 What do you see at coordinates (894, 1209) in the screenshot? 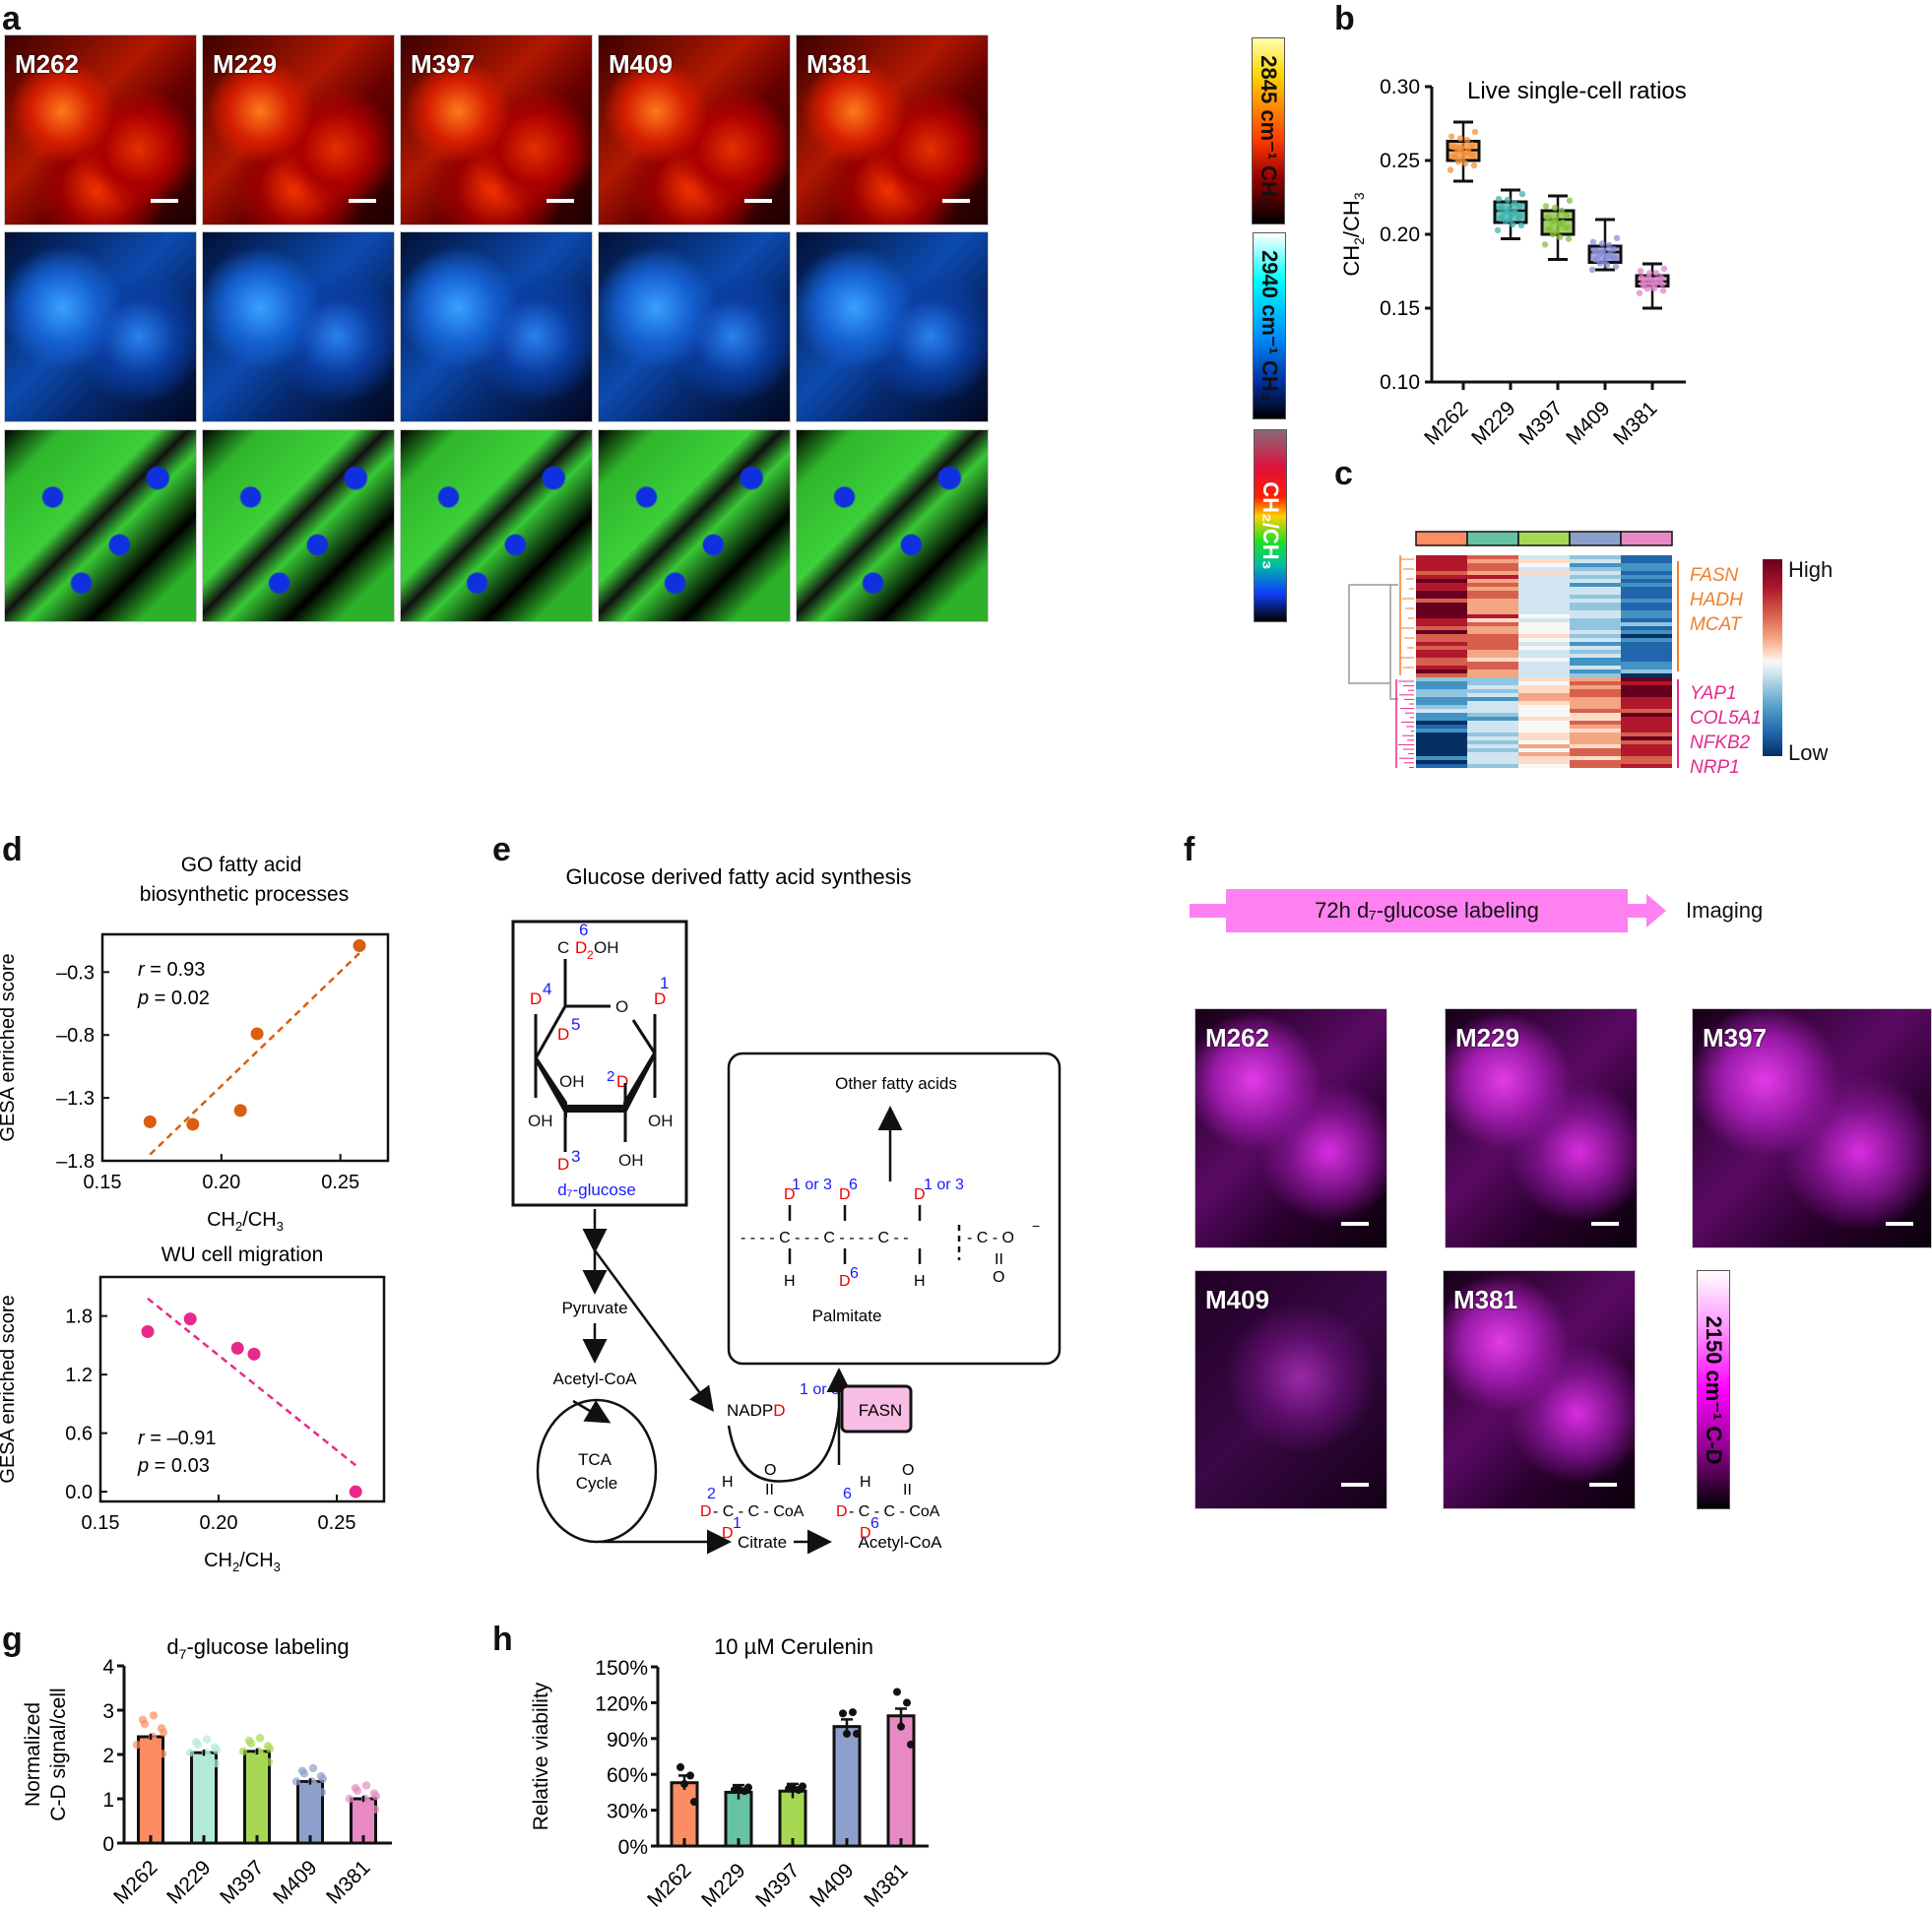
I see `palmitate-box` at bounding box center [894, 1209].